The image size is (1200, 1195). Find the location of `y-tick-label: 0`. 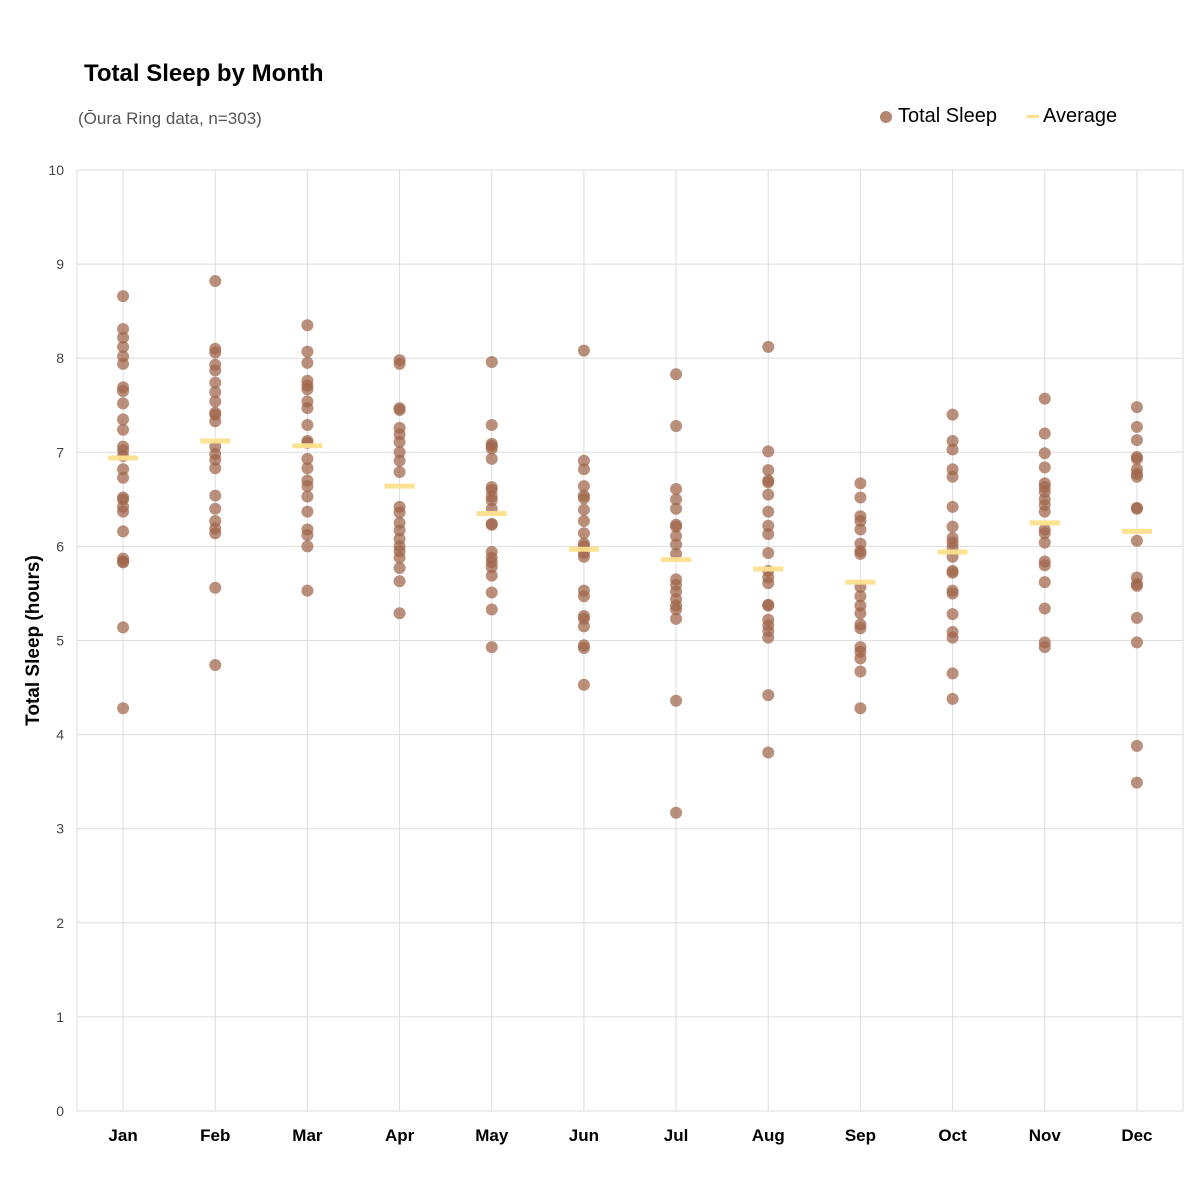

y-tick-label: 0 is located at coordinates (60, 1111).